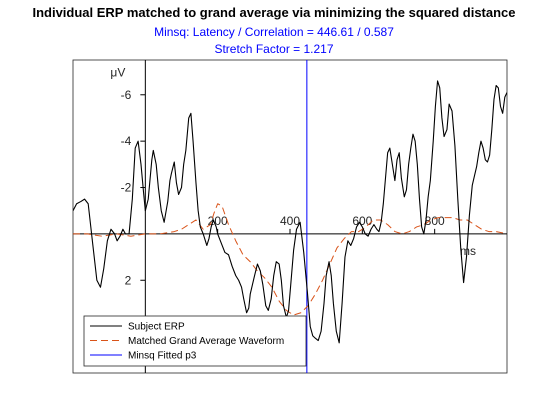 This screenshot has width=560, height=420. Describe the element at coordinates (290, 221) in the screenshot. I see `x-tick-label: 400` at that location.